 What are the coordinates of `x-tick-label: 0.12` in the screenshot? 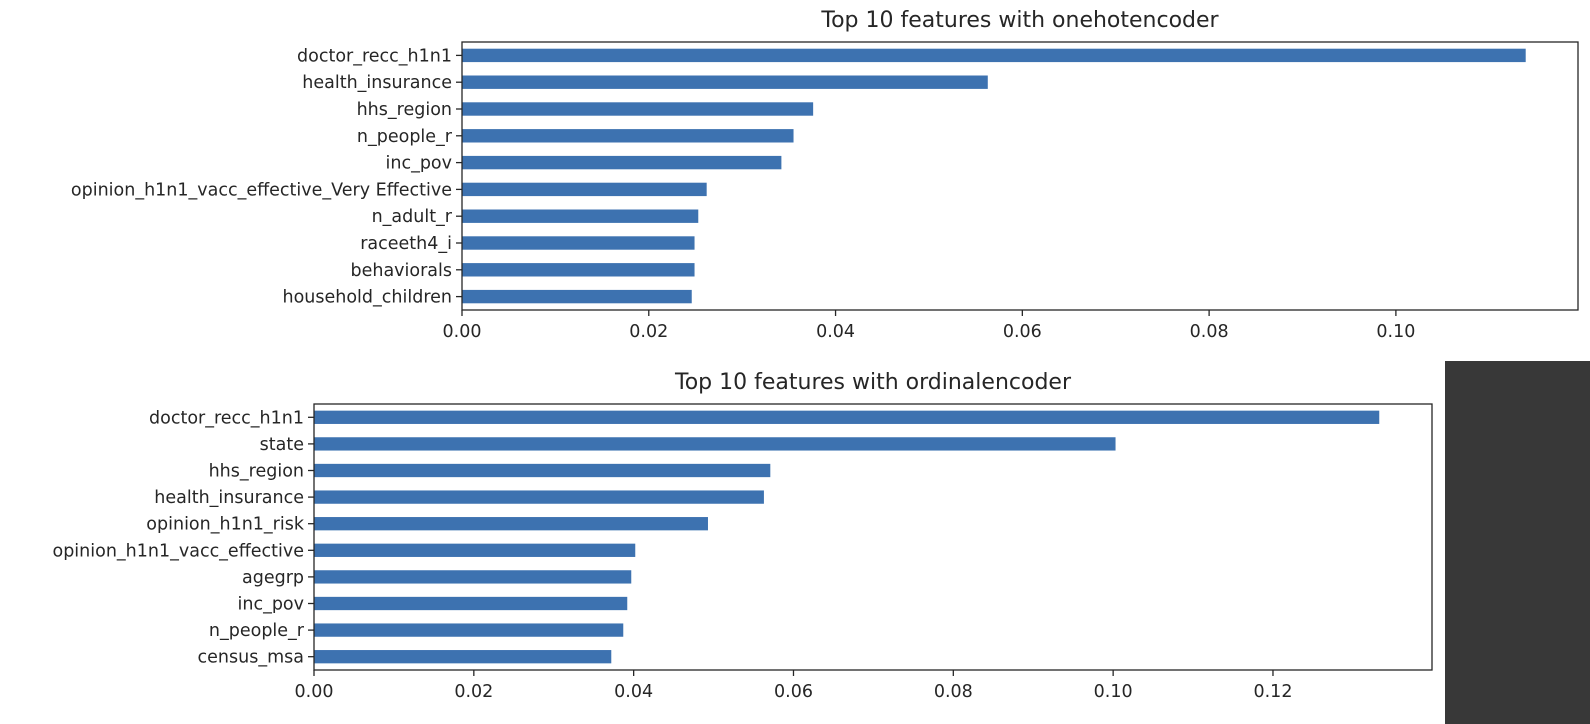 It's located at (1272, 692).